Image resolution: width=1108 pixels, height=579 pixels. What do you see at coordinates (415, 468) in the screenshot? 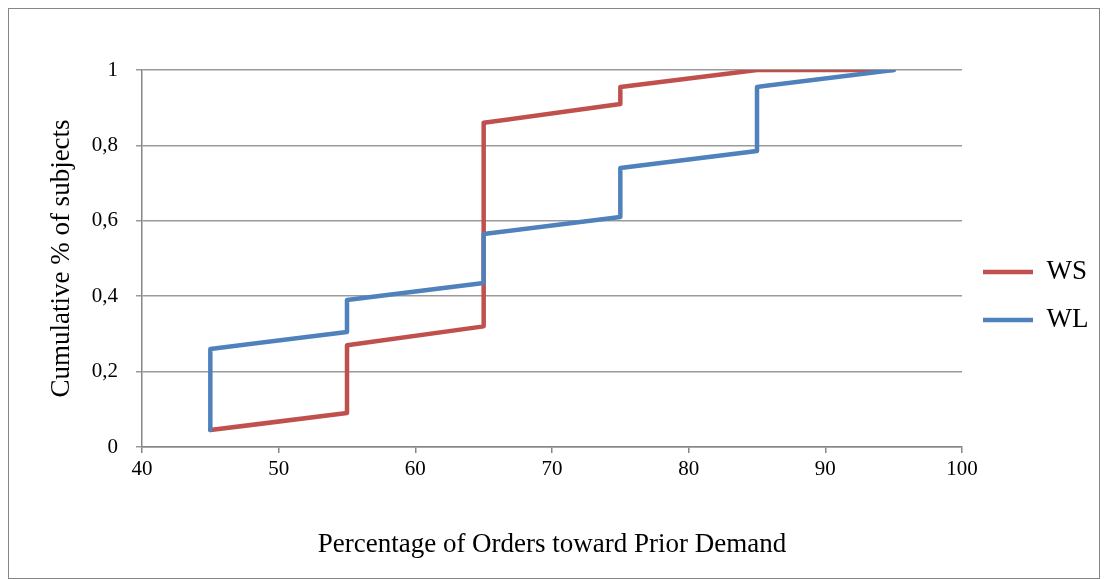
I see `x-tick-label: 60` at bounding box center [415, 468].